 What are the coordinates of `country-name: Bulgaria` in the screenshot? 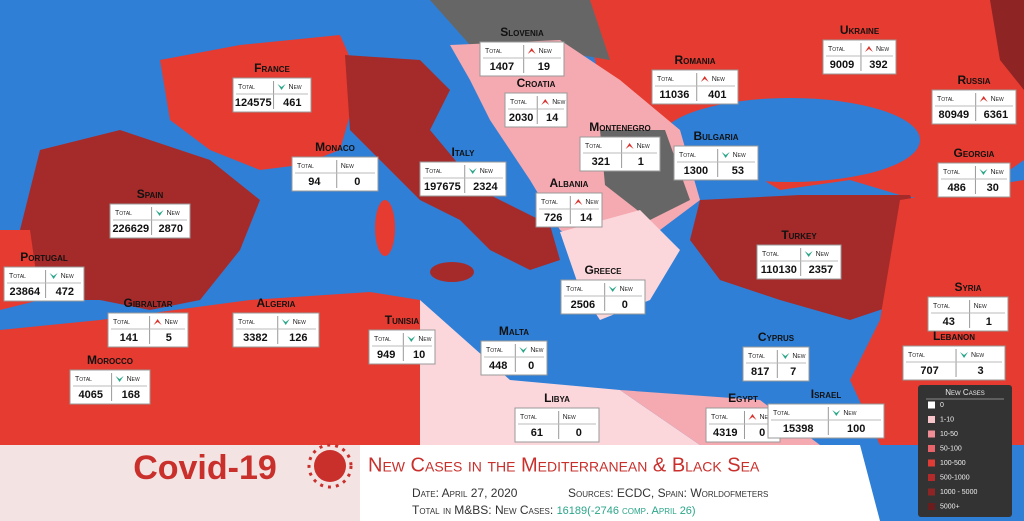 It's located at (715, 136).